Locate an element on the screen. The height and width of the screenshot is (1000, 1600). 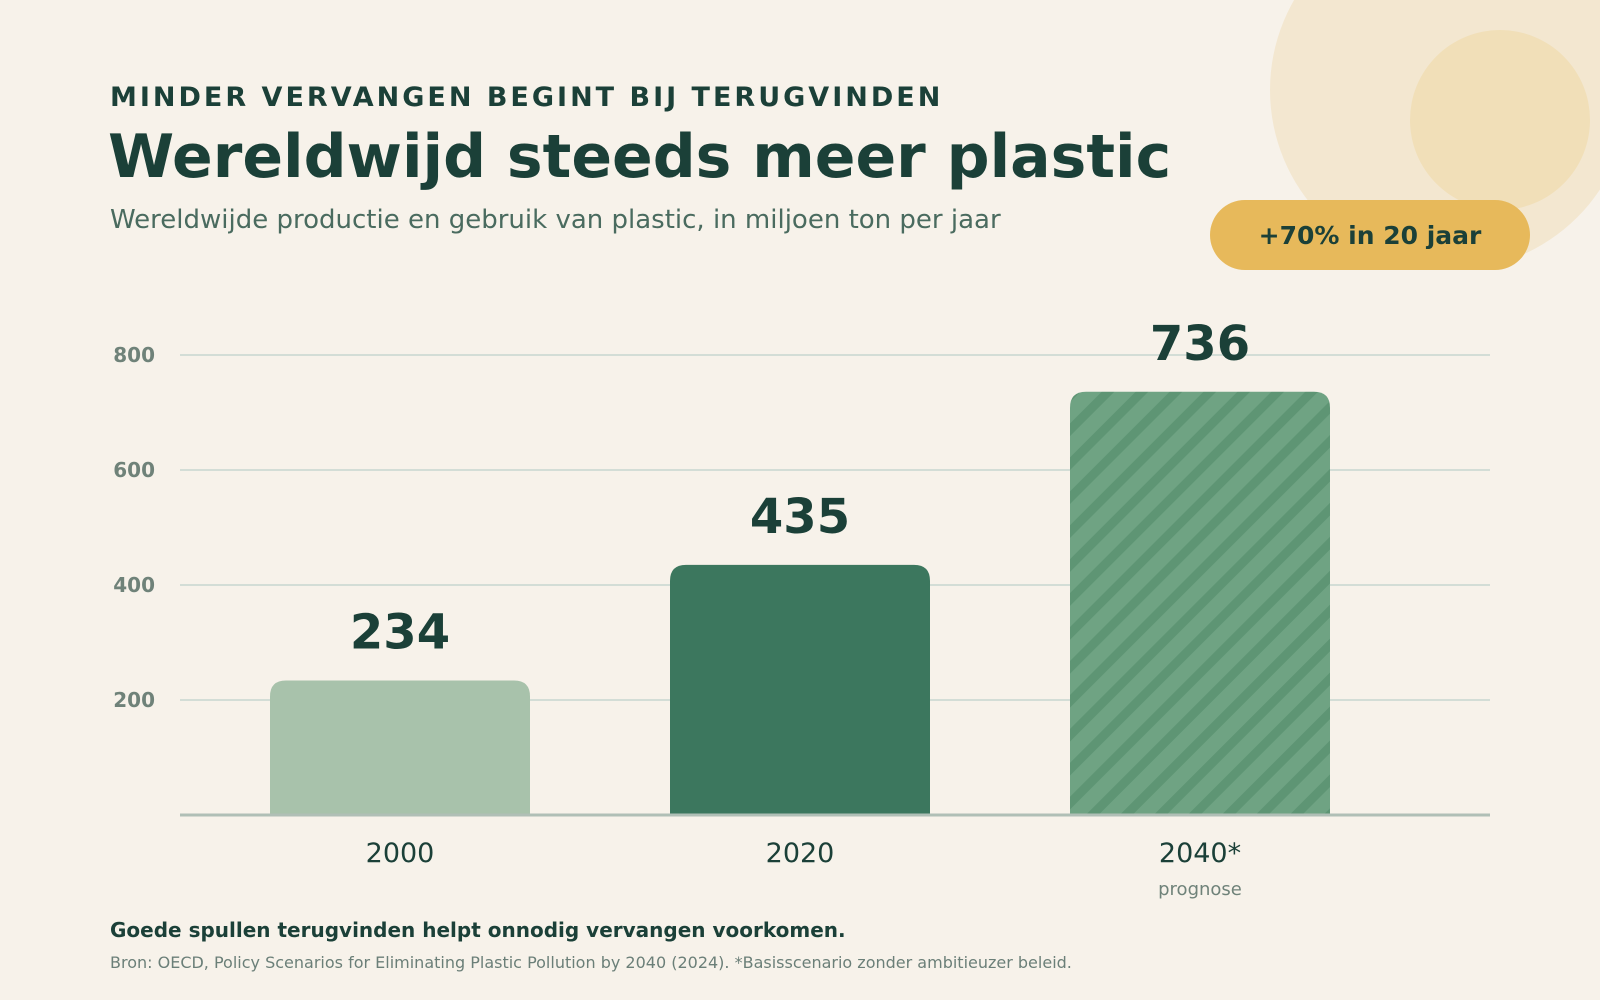
kicker-label: MINDER VERVANGEN BEGINT BIJ TERUGVINDEN is located at coordinates (527, 97).